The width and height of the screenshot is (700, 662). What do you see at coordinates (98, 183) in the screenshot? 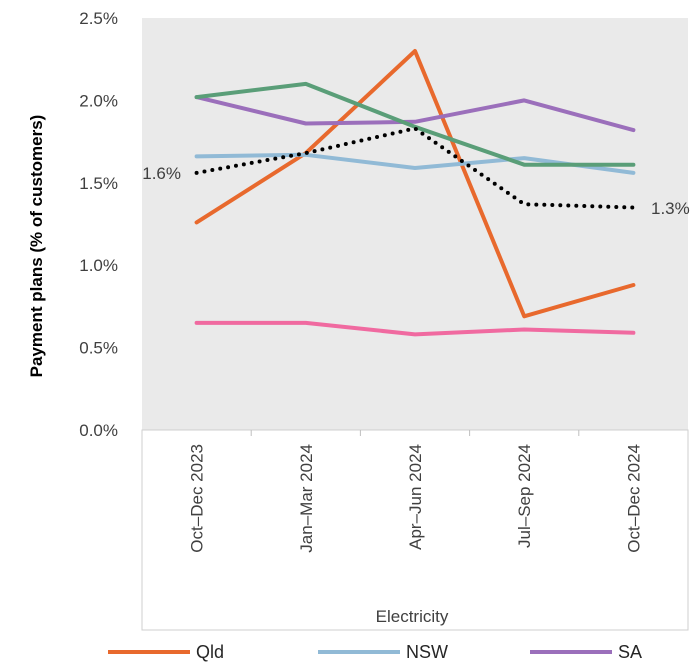
I see `y-tick-label: 1.5%` at bounding box center [98, 183].